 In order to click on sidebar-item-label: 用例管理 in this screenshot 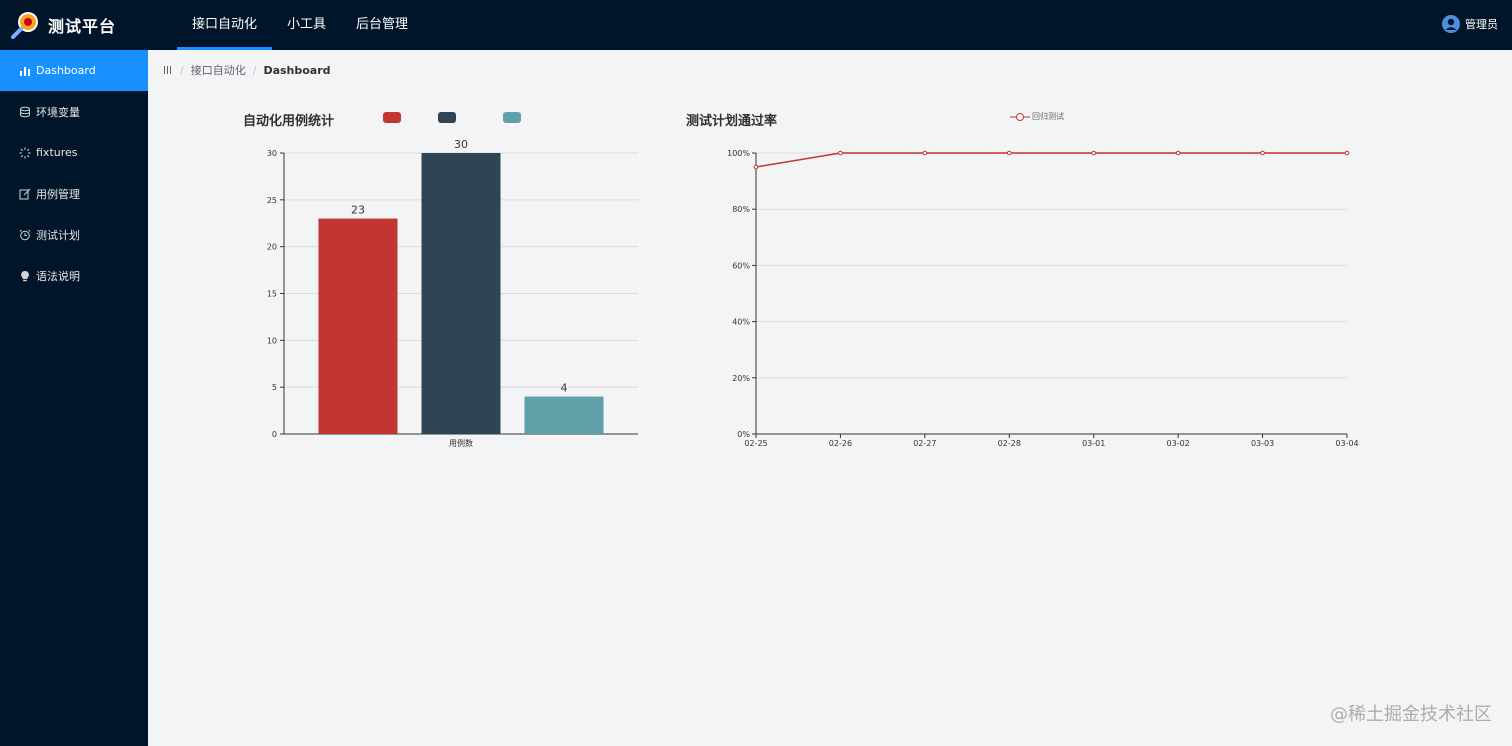, I will do `click(58, 194)`.